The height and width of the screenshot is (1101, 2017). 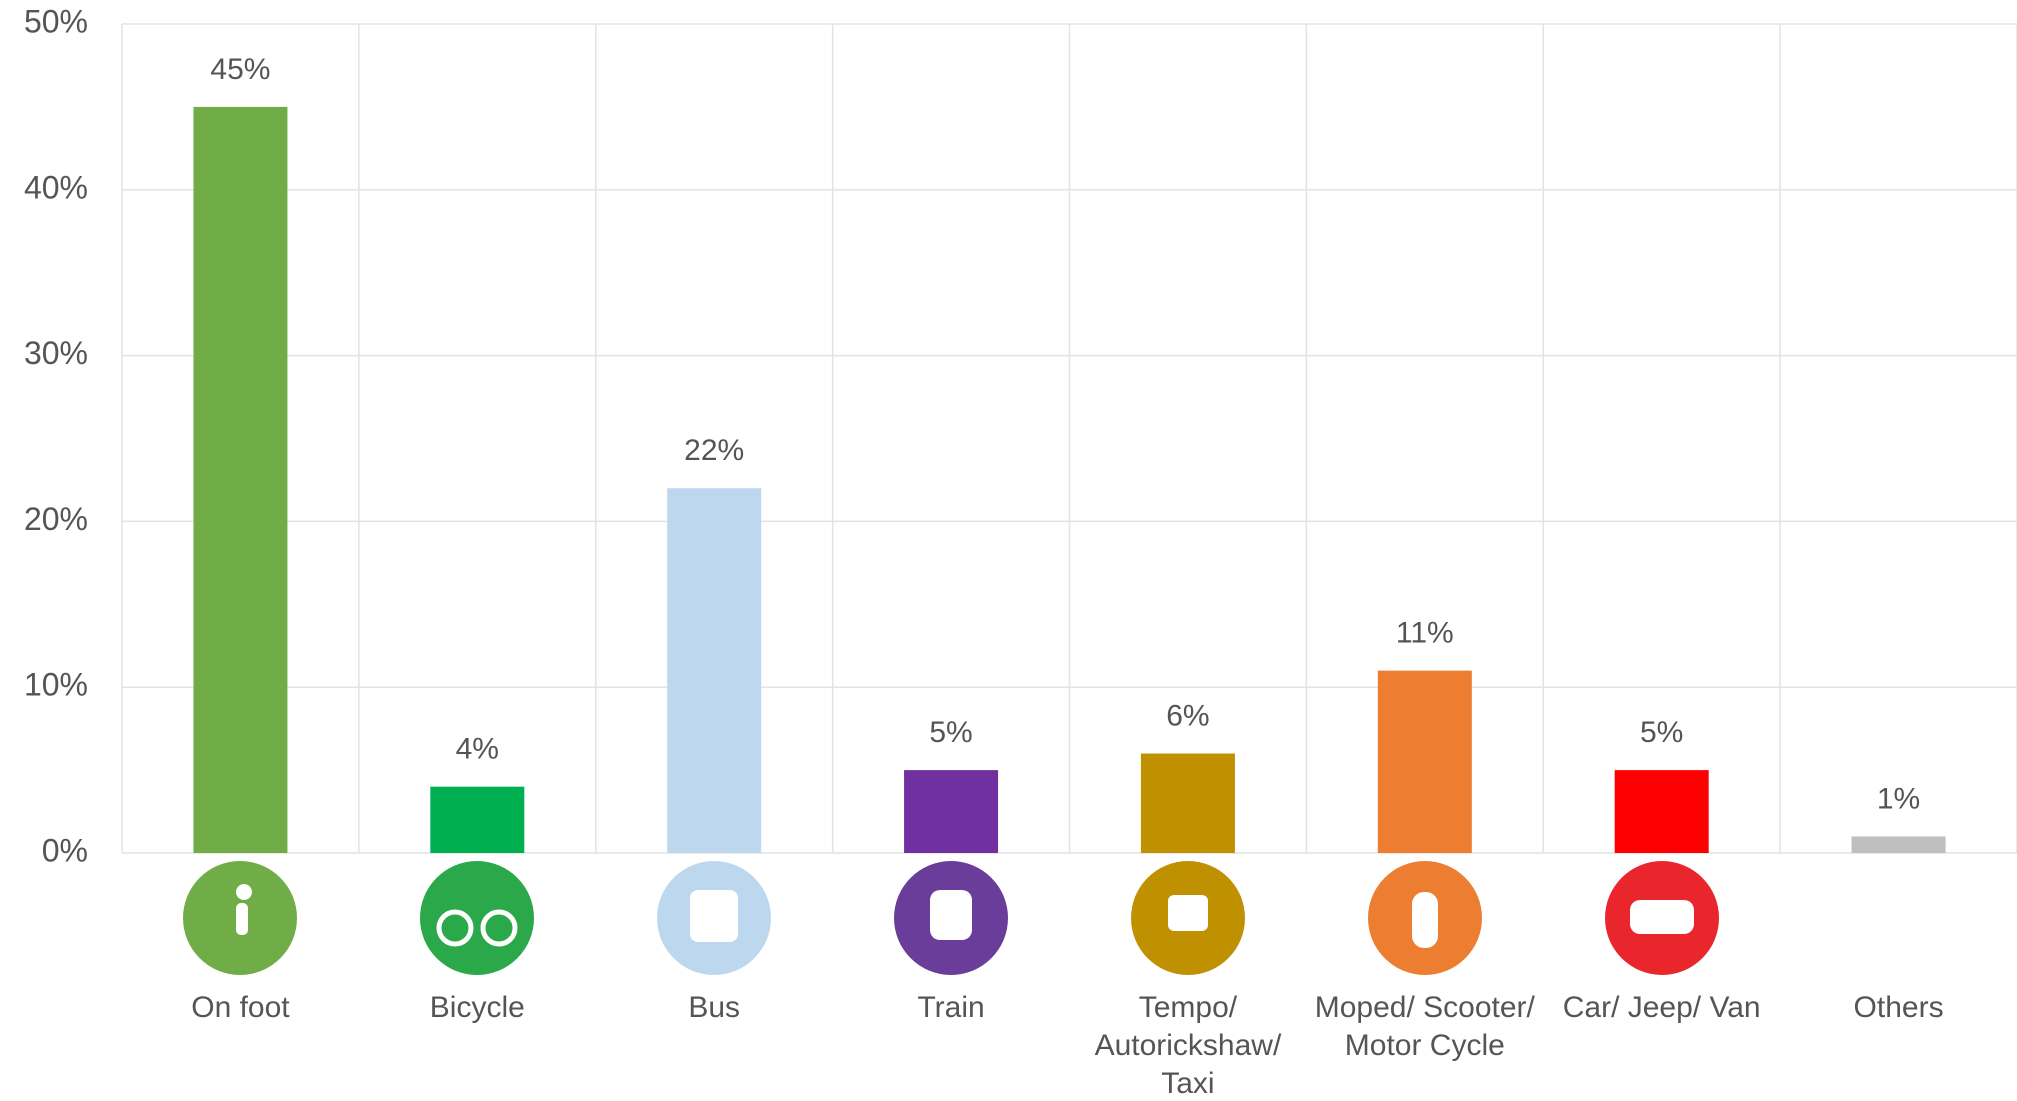 I want to click on icon-glyphs, so click(x=965, y=916).